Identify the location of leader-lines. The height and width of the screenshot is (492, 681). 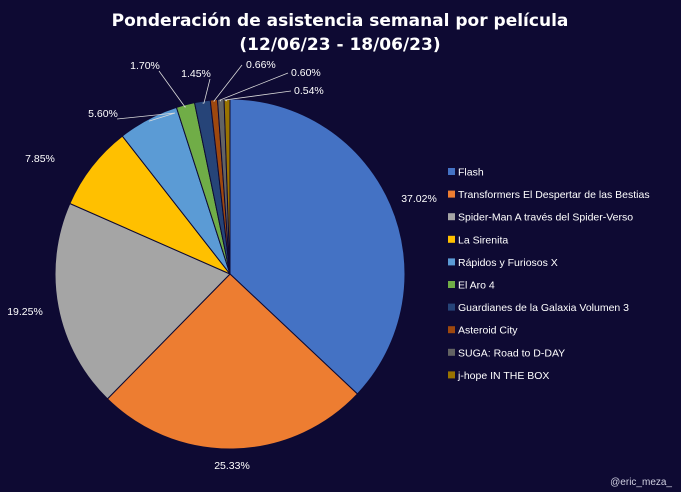
(204, 93).